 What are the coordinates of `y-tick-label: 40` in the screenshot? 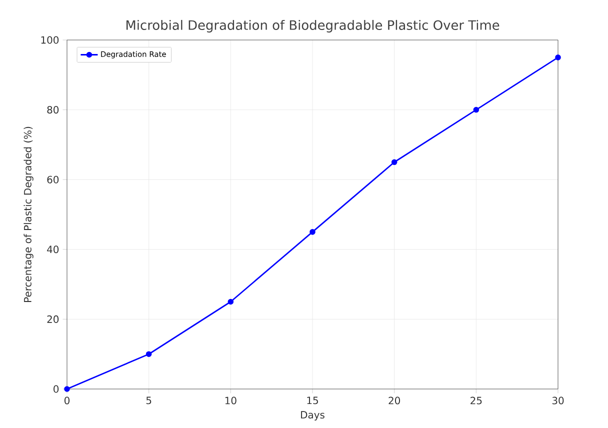 It's located at (53, 250).